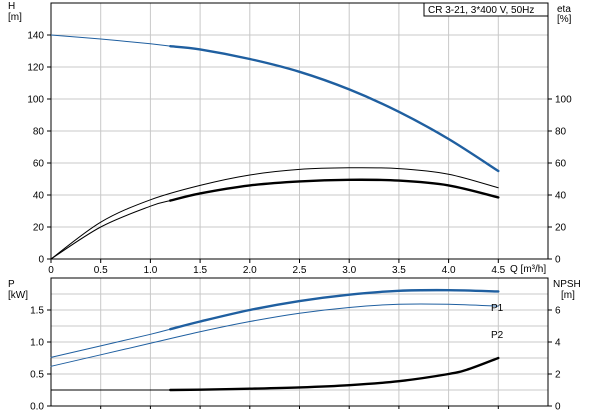  What do you see at coordinates (561, 164) in the screenshot?
I see `right-axis-tick-label: 60` at bounding box center [561, 164].